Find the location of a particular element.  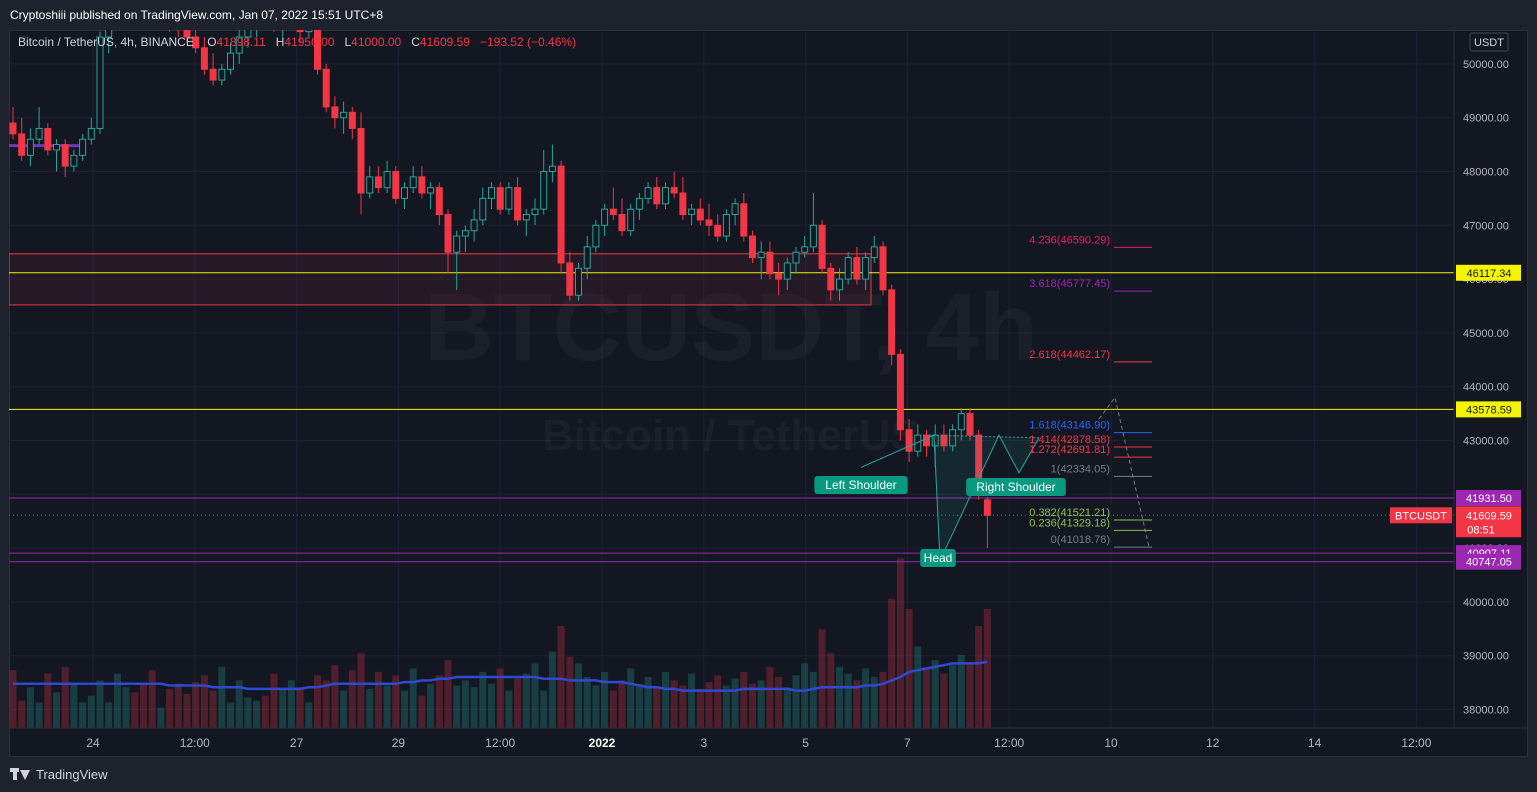

head-label: Head is located at coordinates (938, 558).